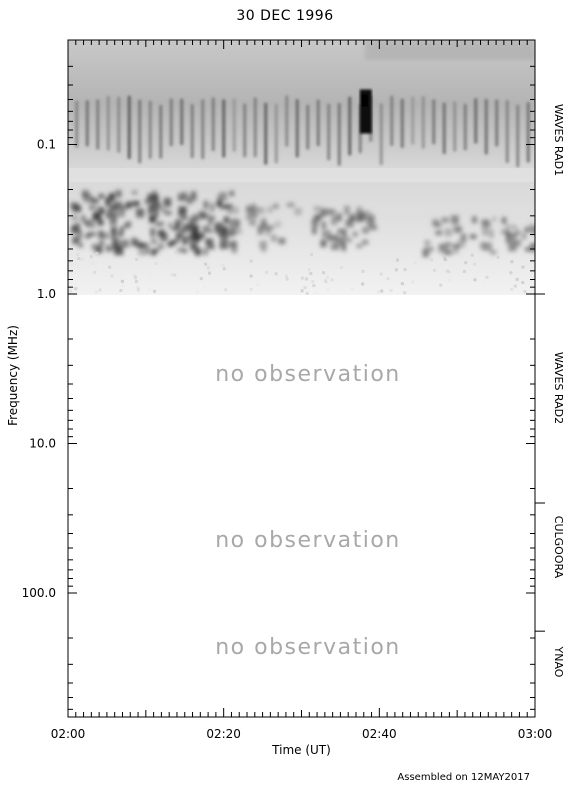 This screenshot has height=800, width=570. What do you see at coordinates (46, 145) in the screenshot?
I see `y-tick-label: 0.1` at bounding box center [46, 145].